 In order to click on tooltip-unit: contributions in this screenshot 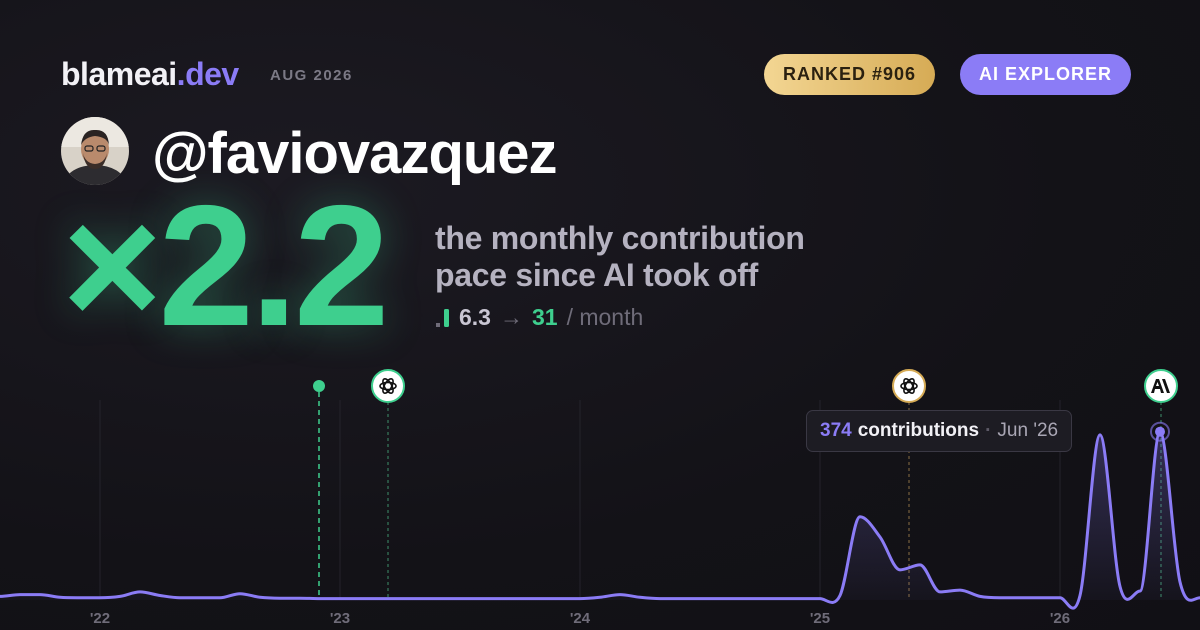, I will do `click(918, 430)`.